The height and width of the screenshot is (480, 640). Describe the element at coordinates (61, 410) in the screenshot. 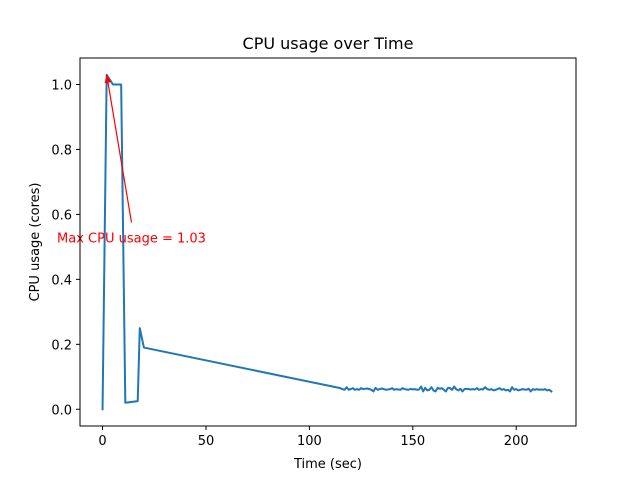

I see `y-tick-label: 0.0` at that location.